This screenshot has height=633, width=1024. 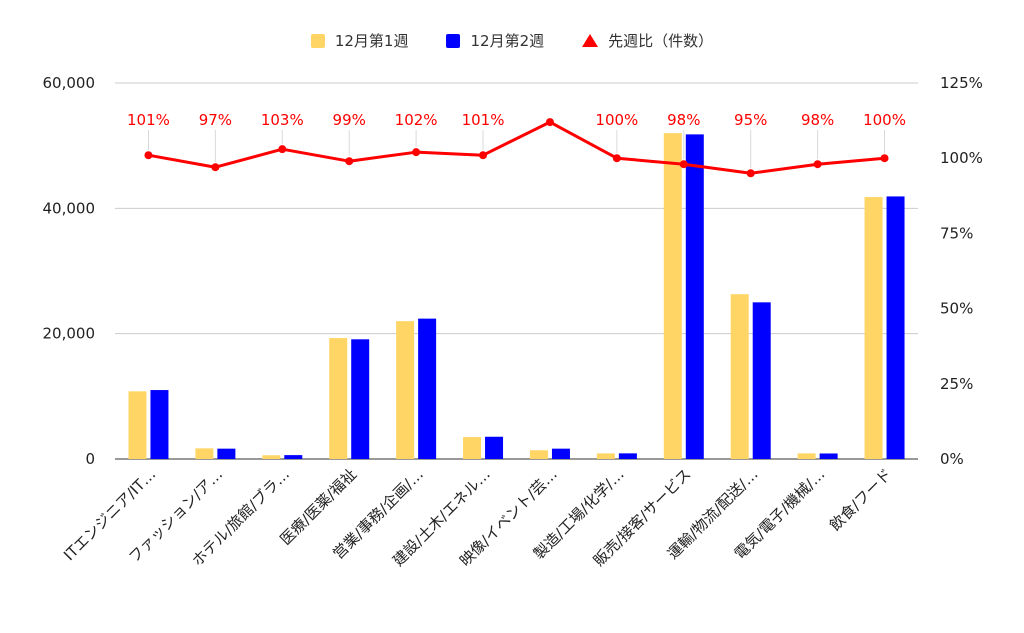 What do you see at coordinates (956, 384) in the screenshot?
I see `y-right-tick-label: 25%` at bounding box center [956, 384].